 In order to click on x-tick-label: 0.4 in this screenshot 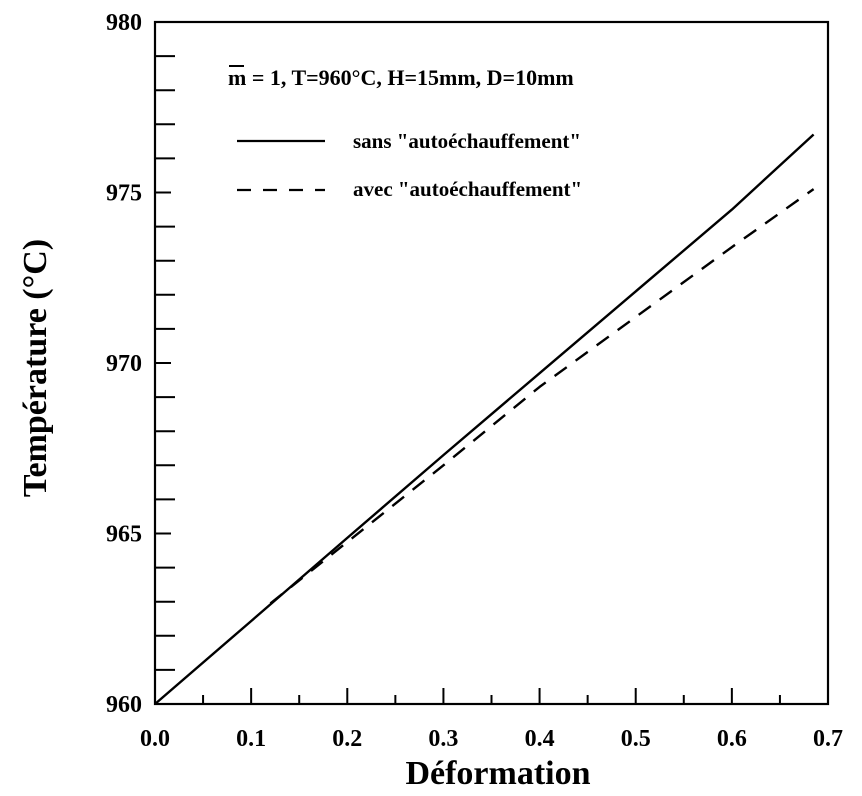, I will do `click(540, 739)`.